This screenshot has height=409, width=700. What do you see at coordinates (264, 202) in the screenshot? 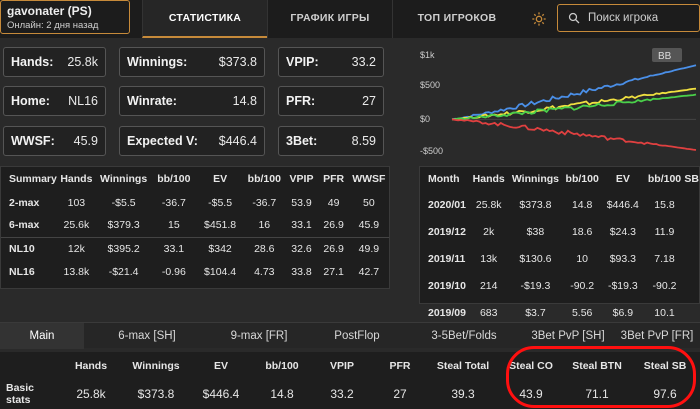
I see `summary-cell: -36.7` at bounding box center [264, 202].